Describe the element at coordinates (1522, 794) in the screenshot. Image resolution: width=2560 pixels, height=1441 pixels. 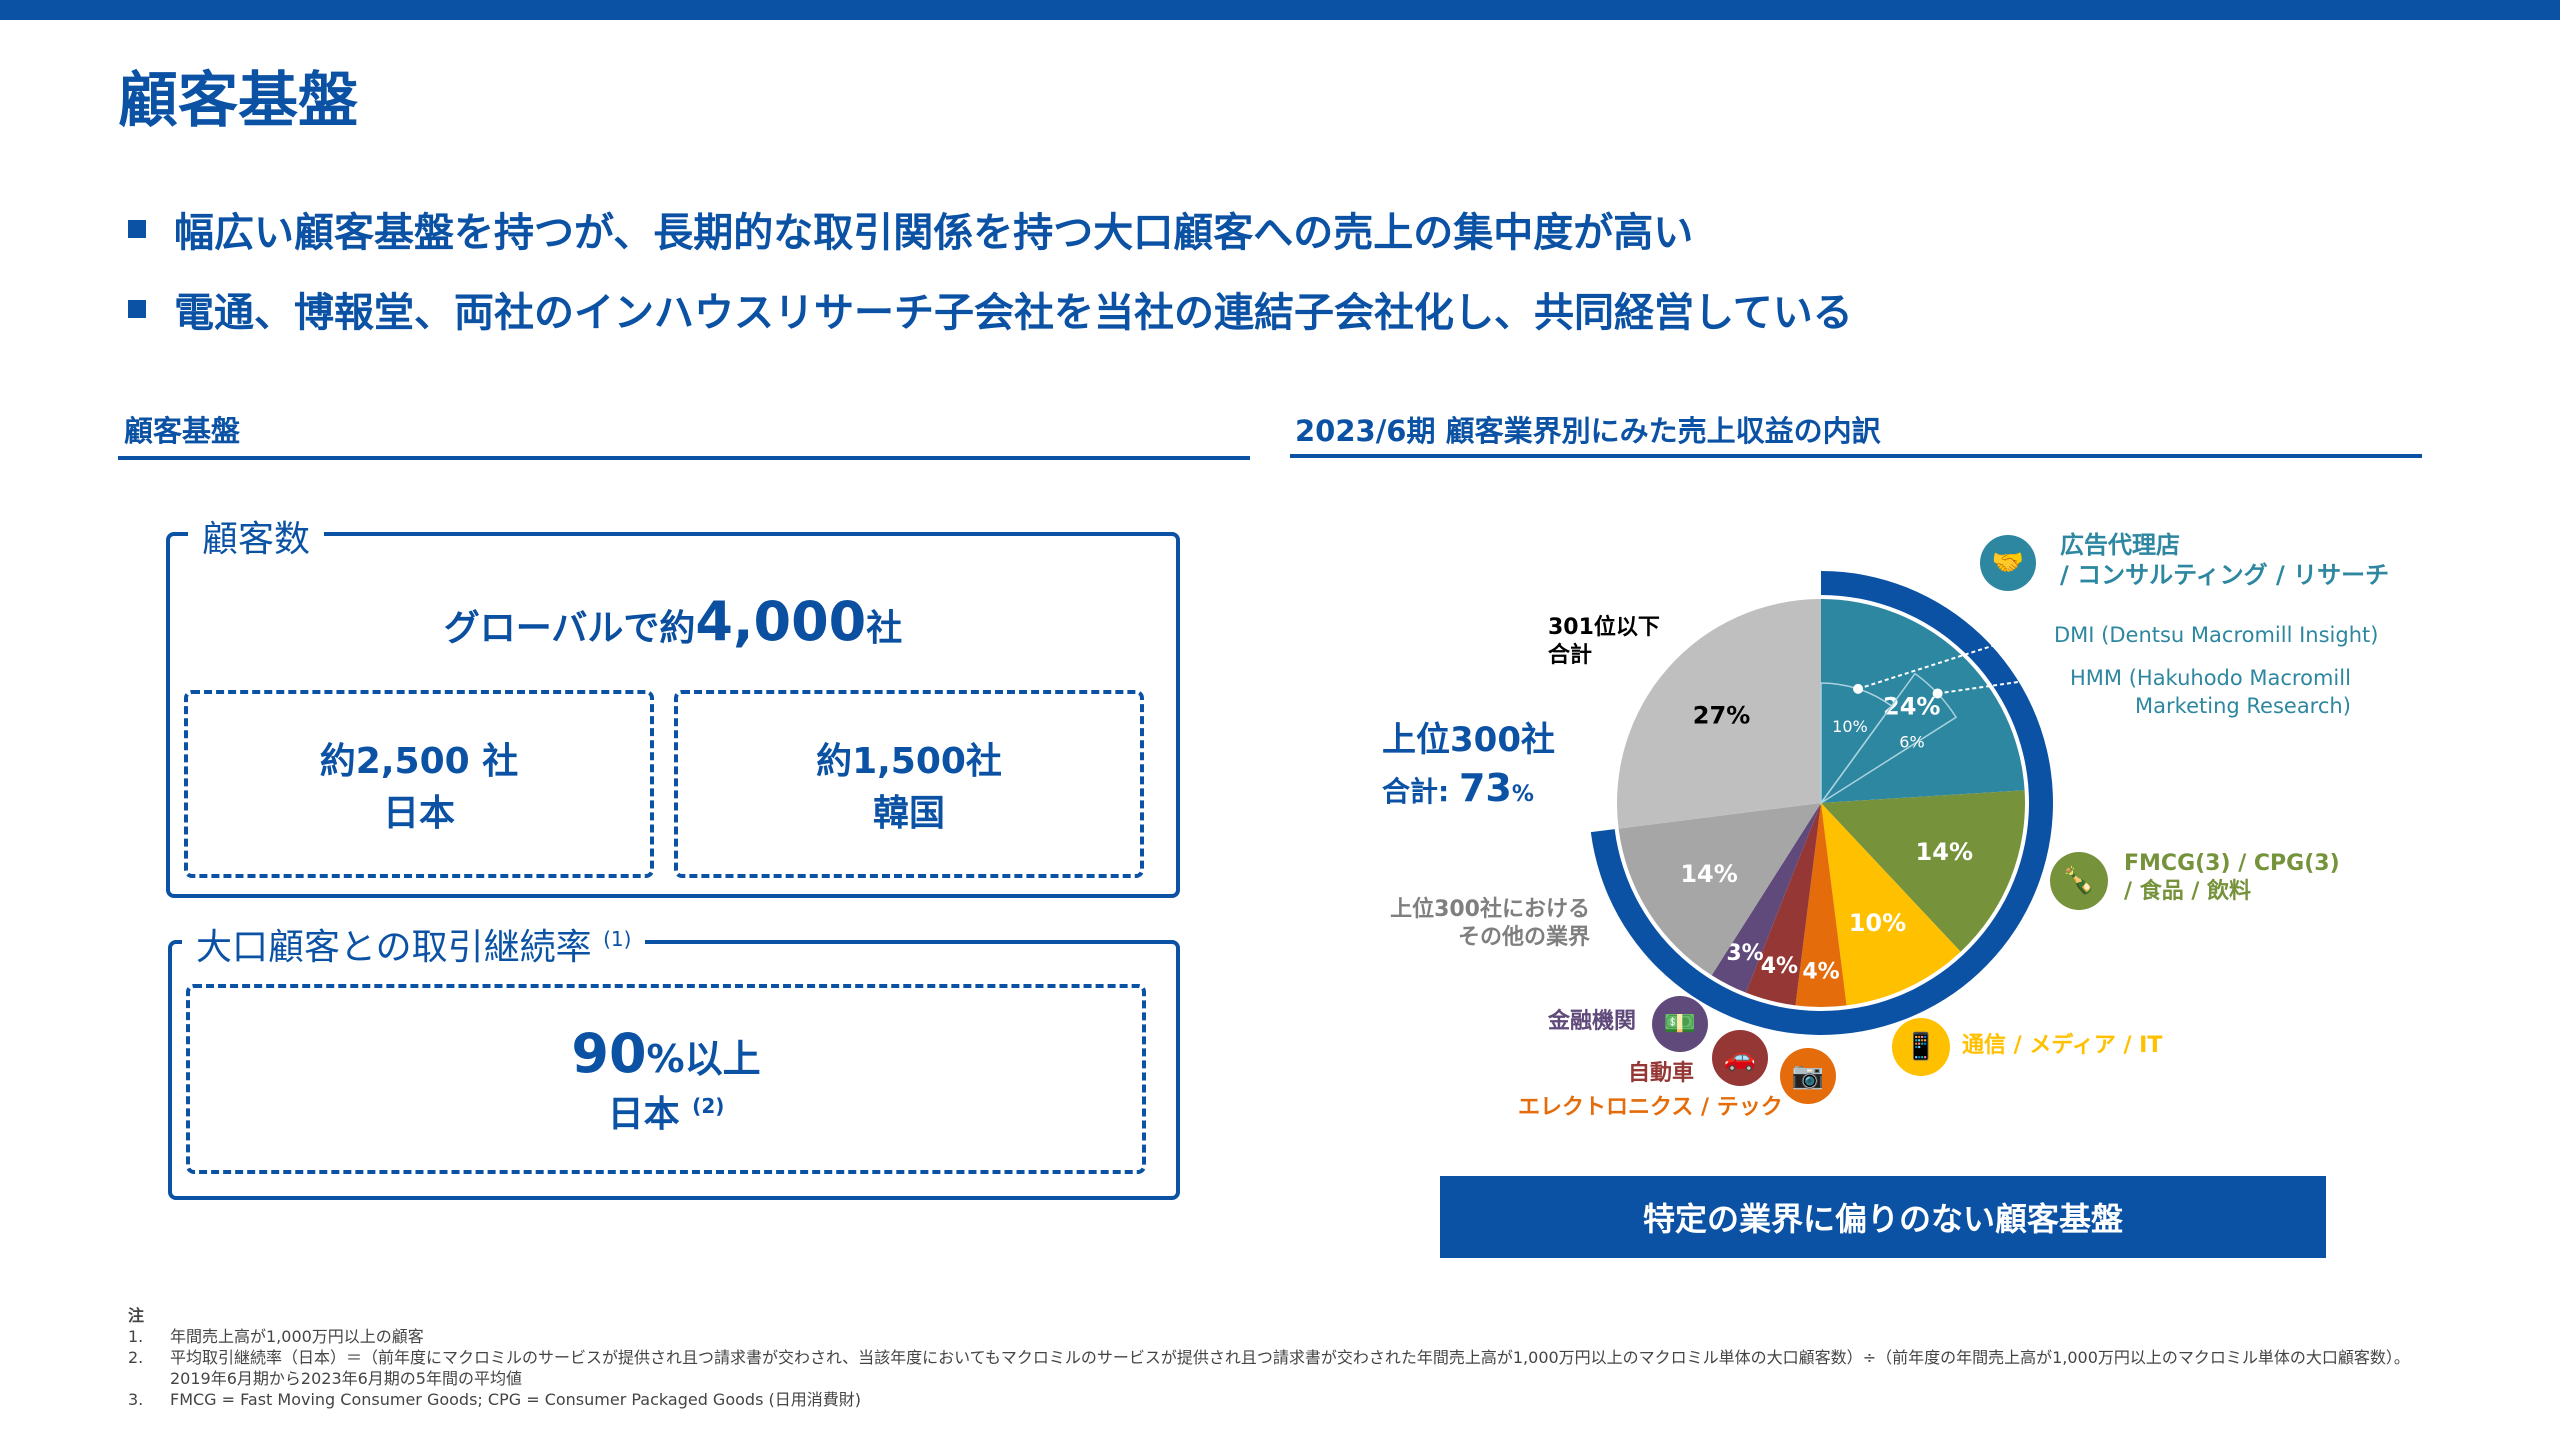
I see `top300-unit: %` at that location.